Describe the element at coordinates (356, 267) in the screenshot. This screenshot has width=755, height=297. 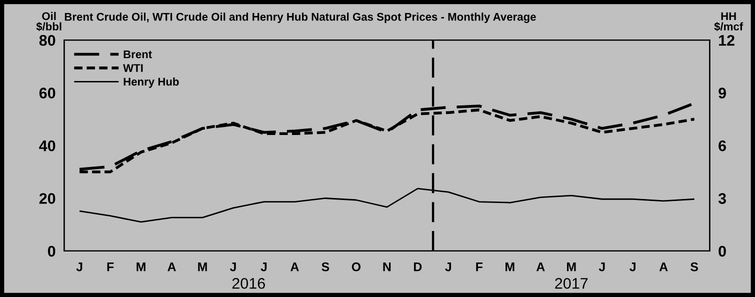
I see `x-tick-label: O` at that location.